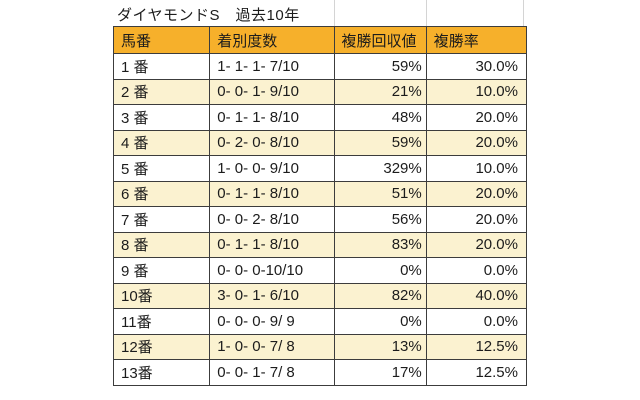  Describe the element at coordinates (272, 271) in the screenshot. I see `cell-finish-record: 0- 0- 0-10/10` at that location.